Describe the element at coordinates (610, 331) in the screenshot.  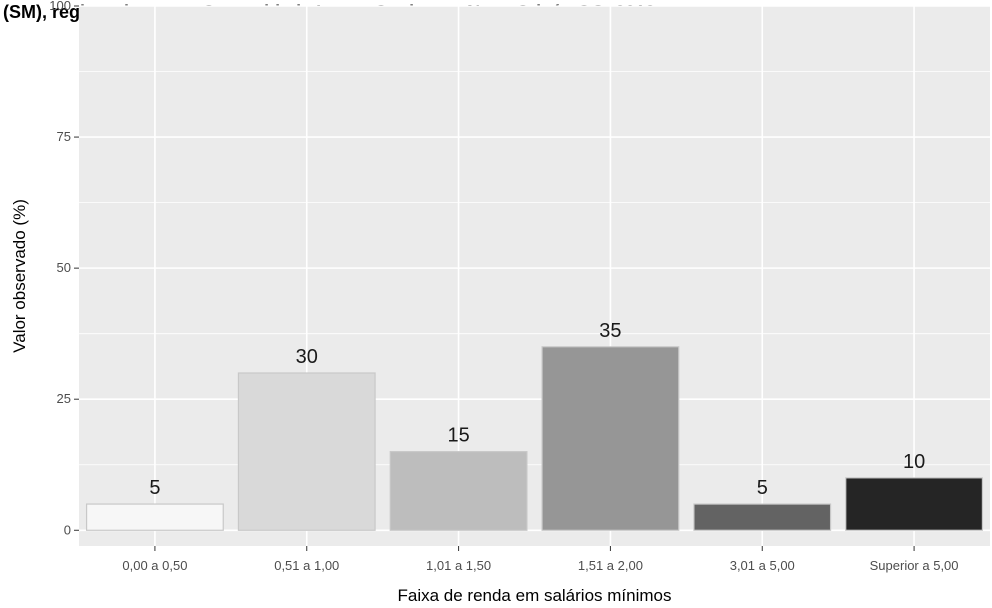
I see `bar-value-label: 35` at that location.